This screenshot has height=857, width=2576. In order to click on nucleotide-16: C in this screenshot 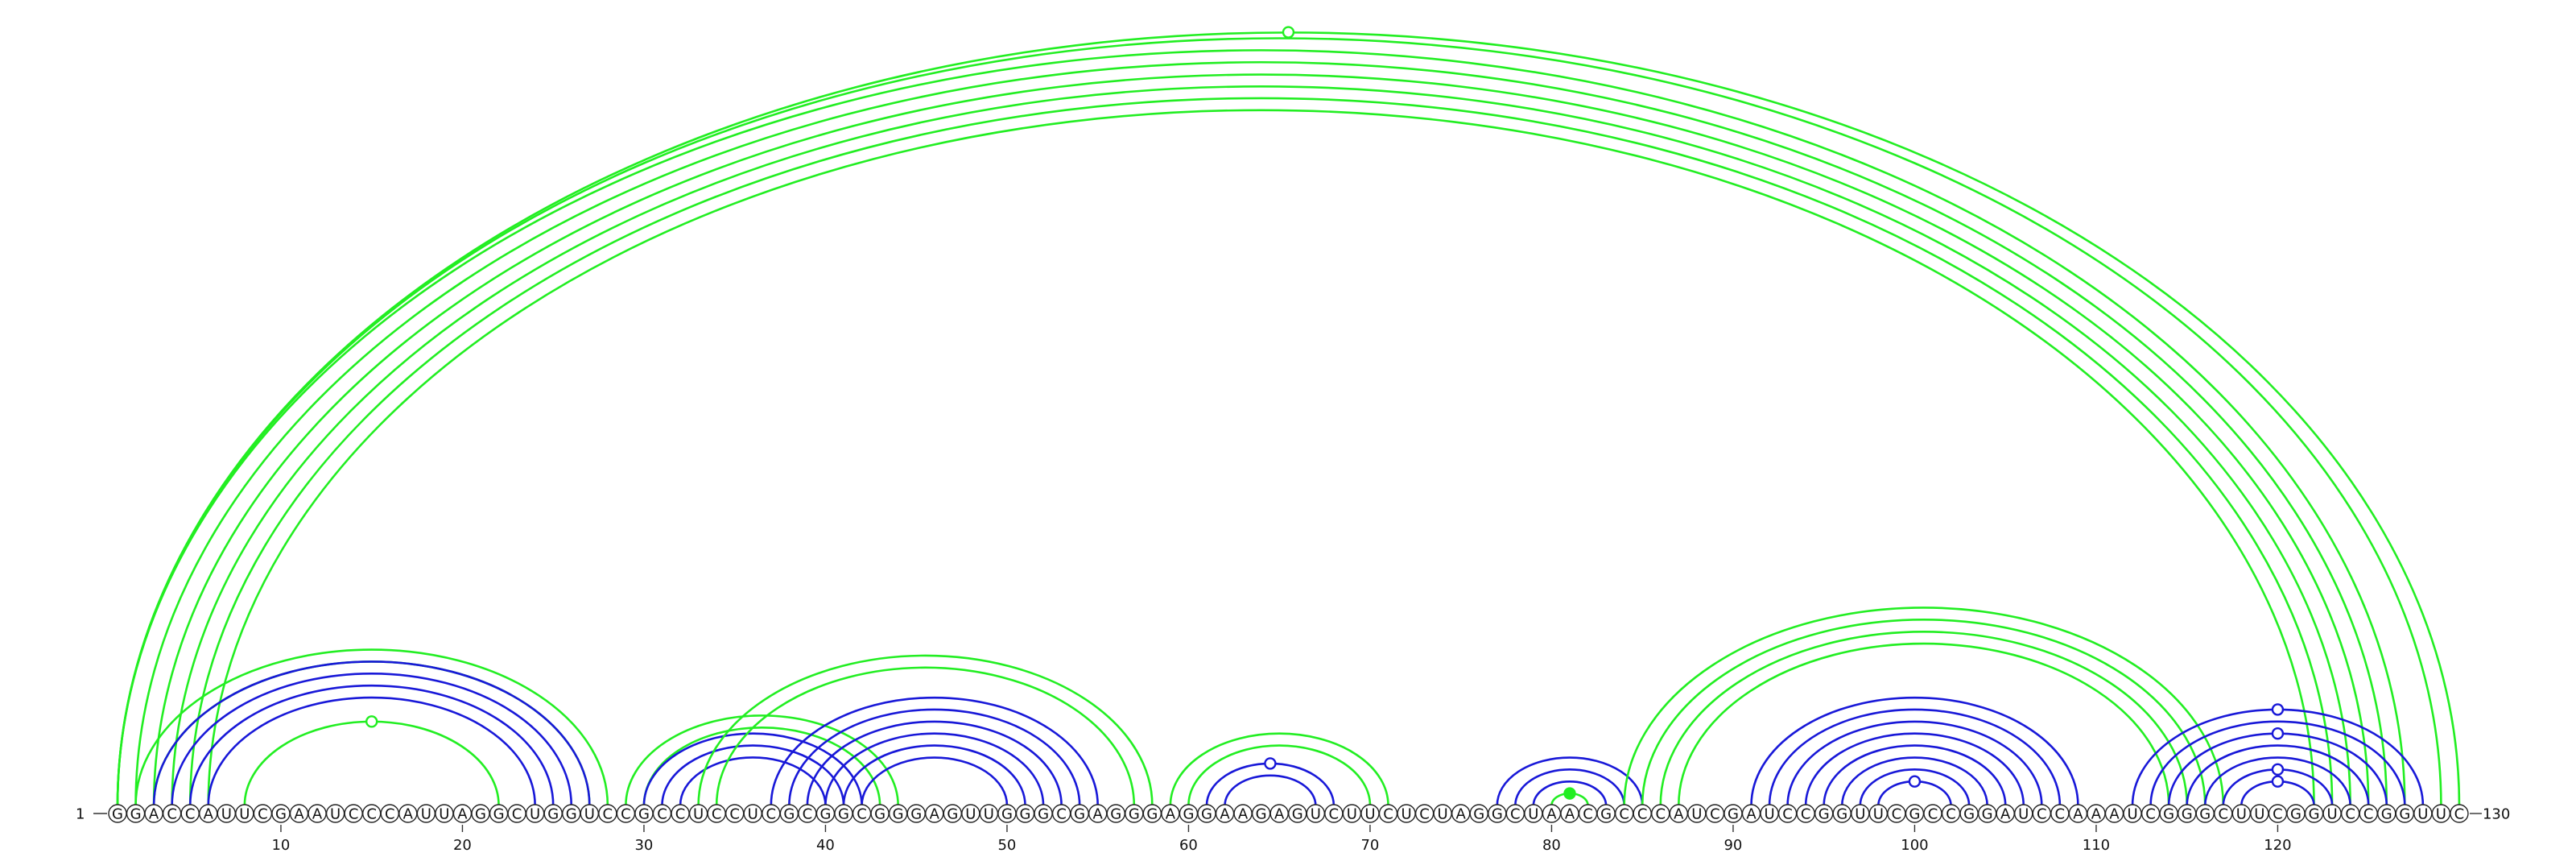, I will do `click(389, 813)`.